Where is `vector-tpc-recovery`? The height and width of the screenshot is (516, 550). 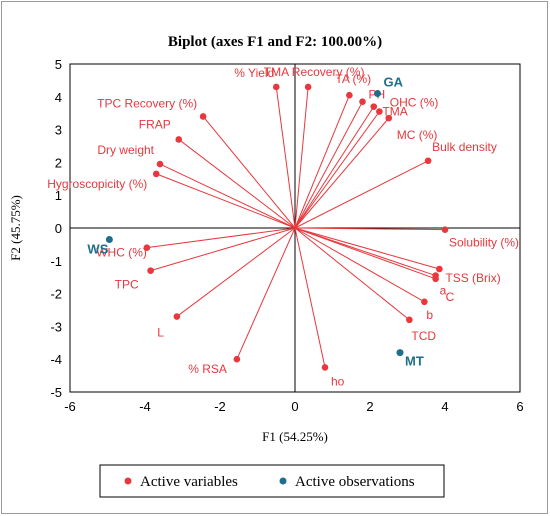
vector-tpc-recovery is located at coordinates (249, 172).